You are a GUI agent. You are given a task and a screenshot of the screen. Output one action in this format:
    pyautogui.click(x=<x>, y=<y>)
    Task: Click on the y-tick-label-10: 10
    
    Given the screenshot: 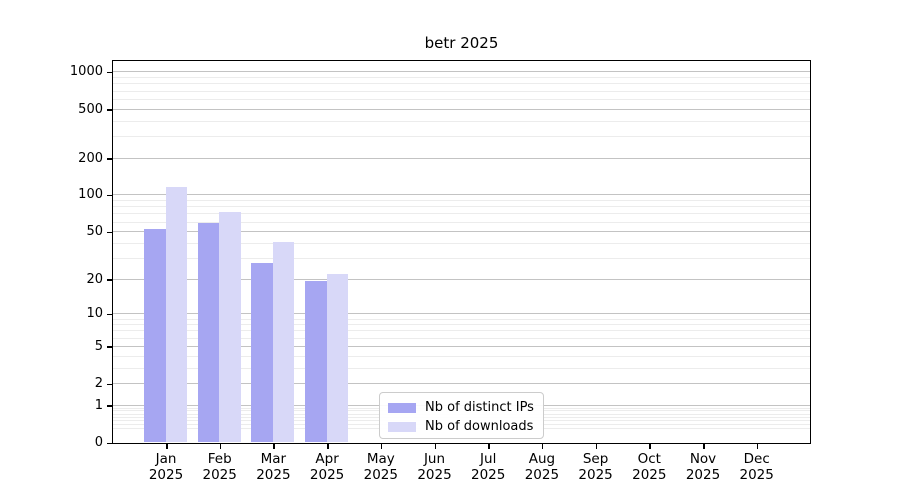 What is the action you would take?
    pyautogui.click(x=94, y=314)
    